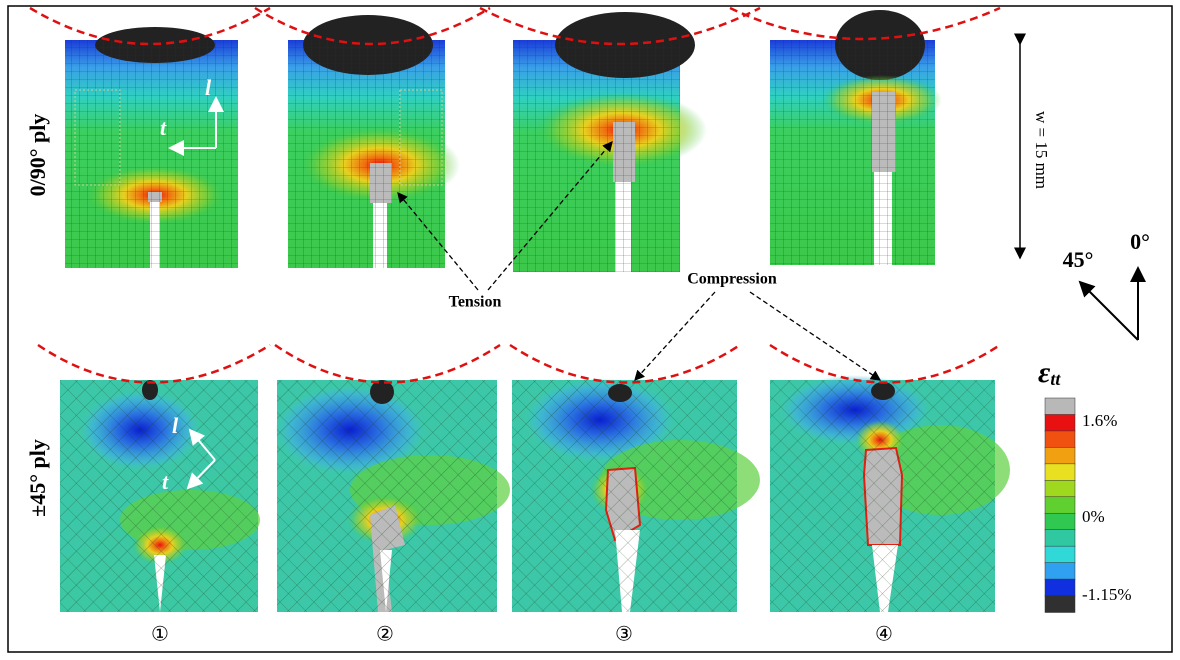  What do you see at coordinates (1055, 379) in the screenshot?
I see `legend-subscript: tt` at bounding box center [1055, 379].